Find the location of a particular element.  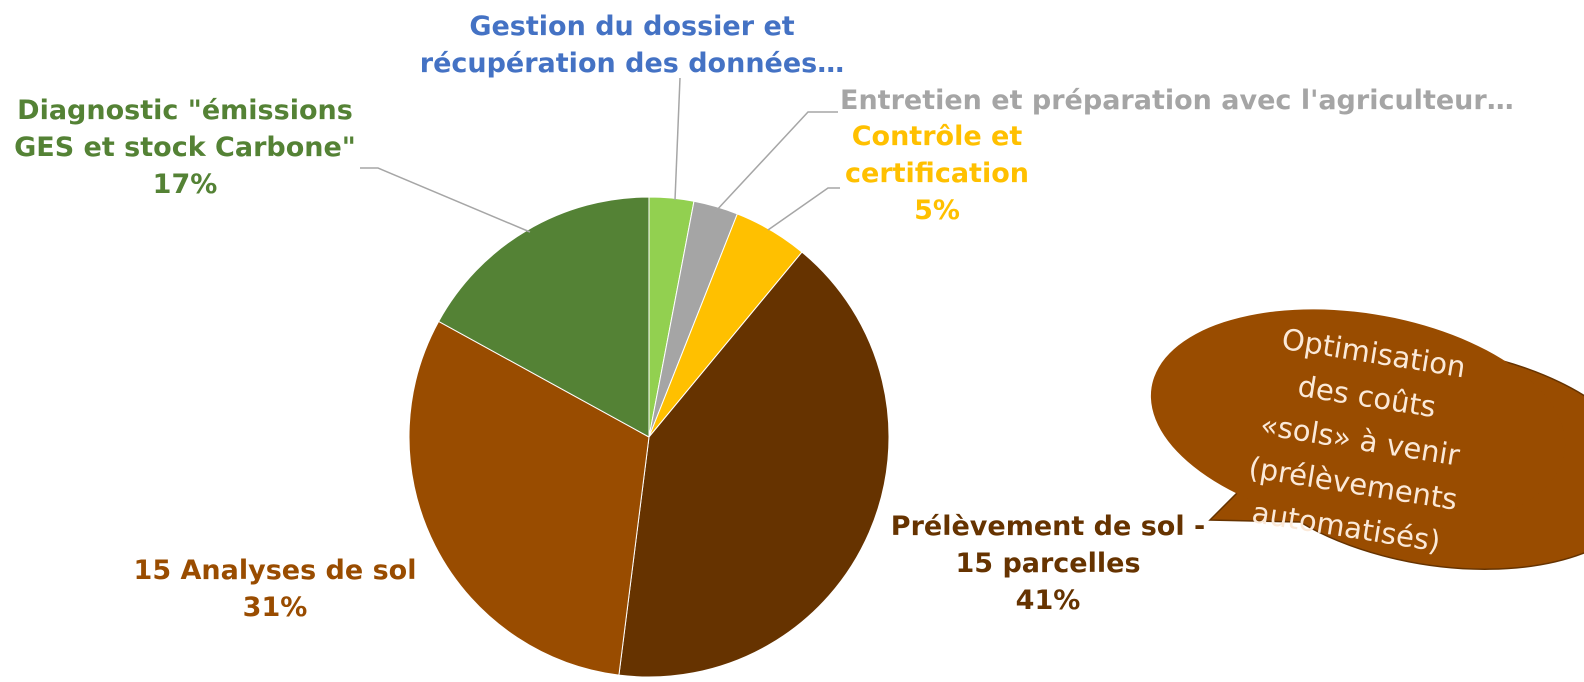

value-label: 5% is located at coordinates (937, 210).